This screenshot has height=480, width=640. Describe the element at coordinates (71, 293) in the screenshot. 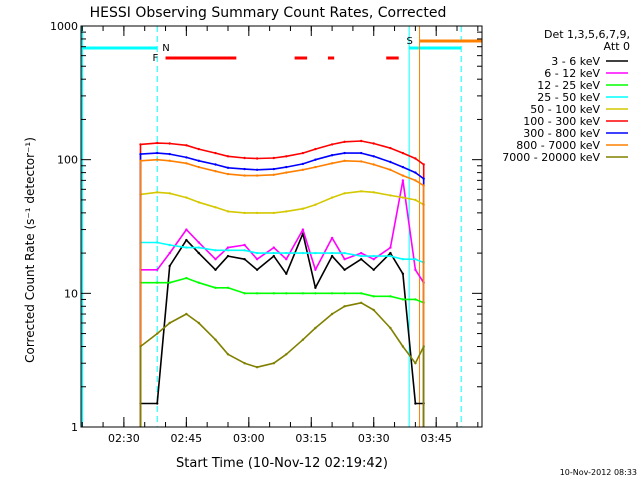

I see `y-tick-label: 10` at that location.